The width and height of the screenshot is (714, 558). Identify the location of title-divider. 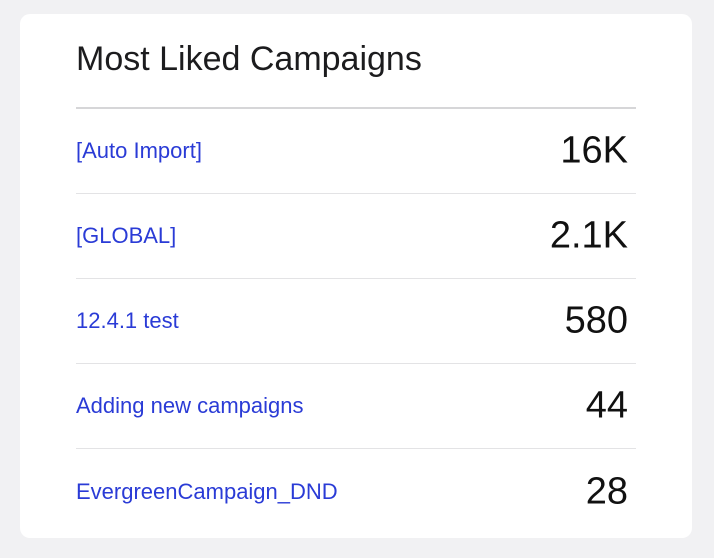
(356, 108).